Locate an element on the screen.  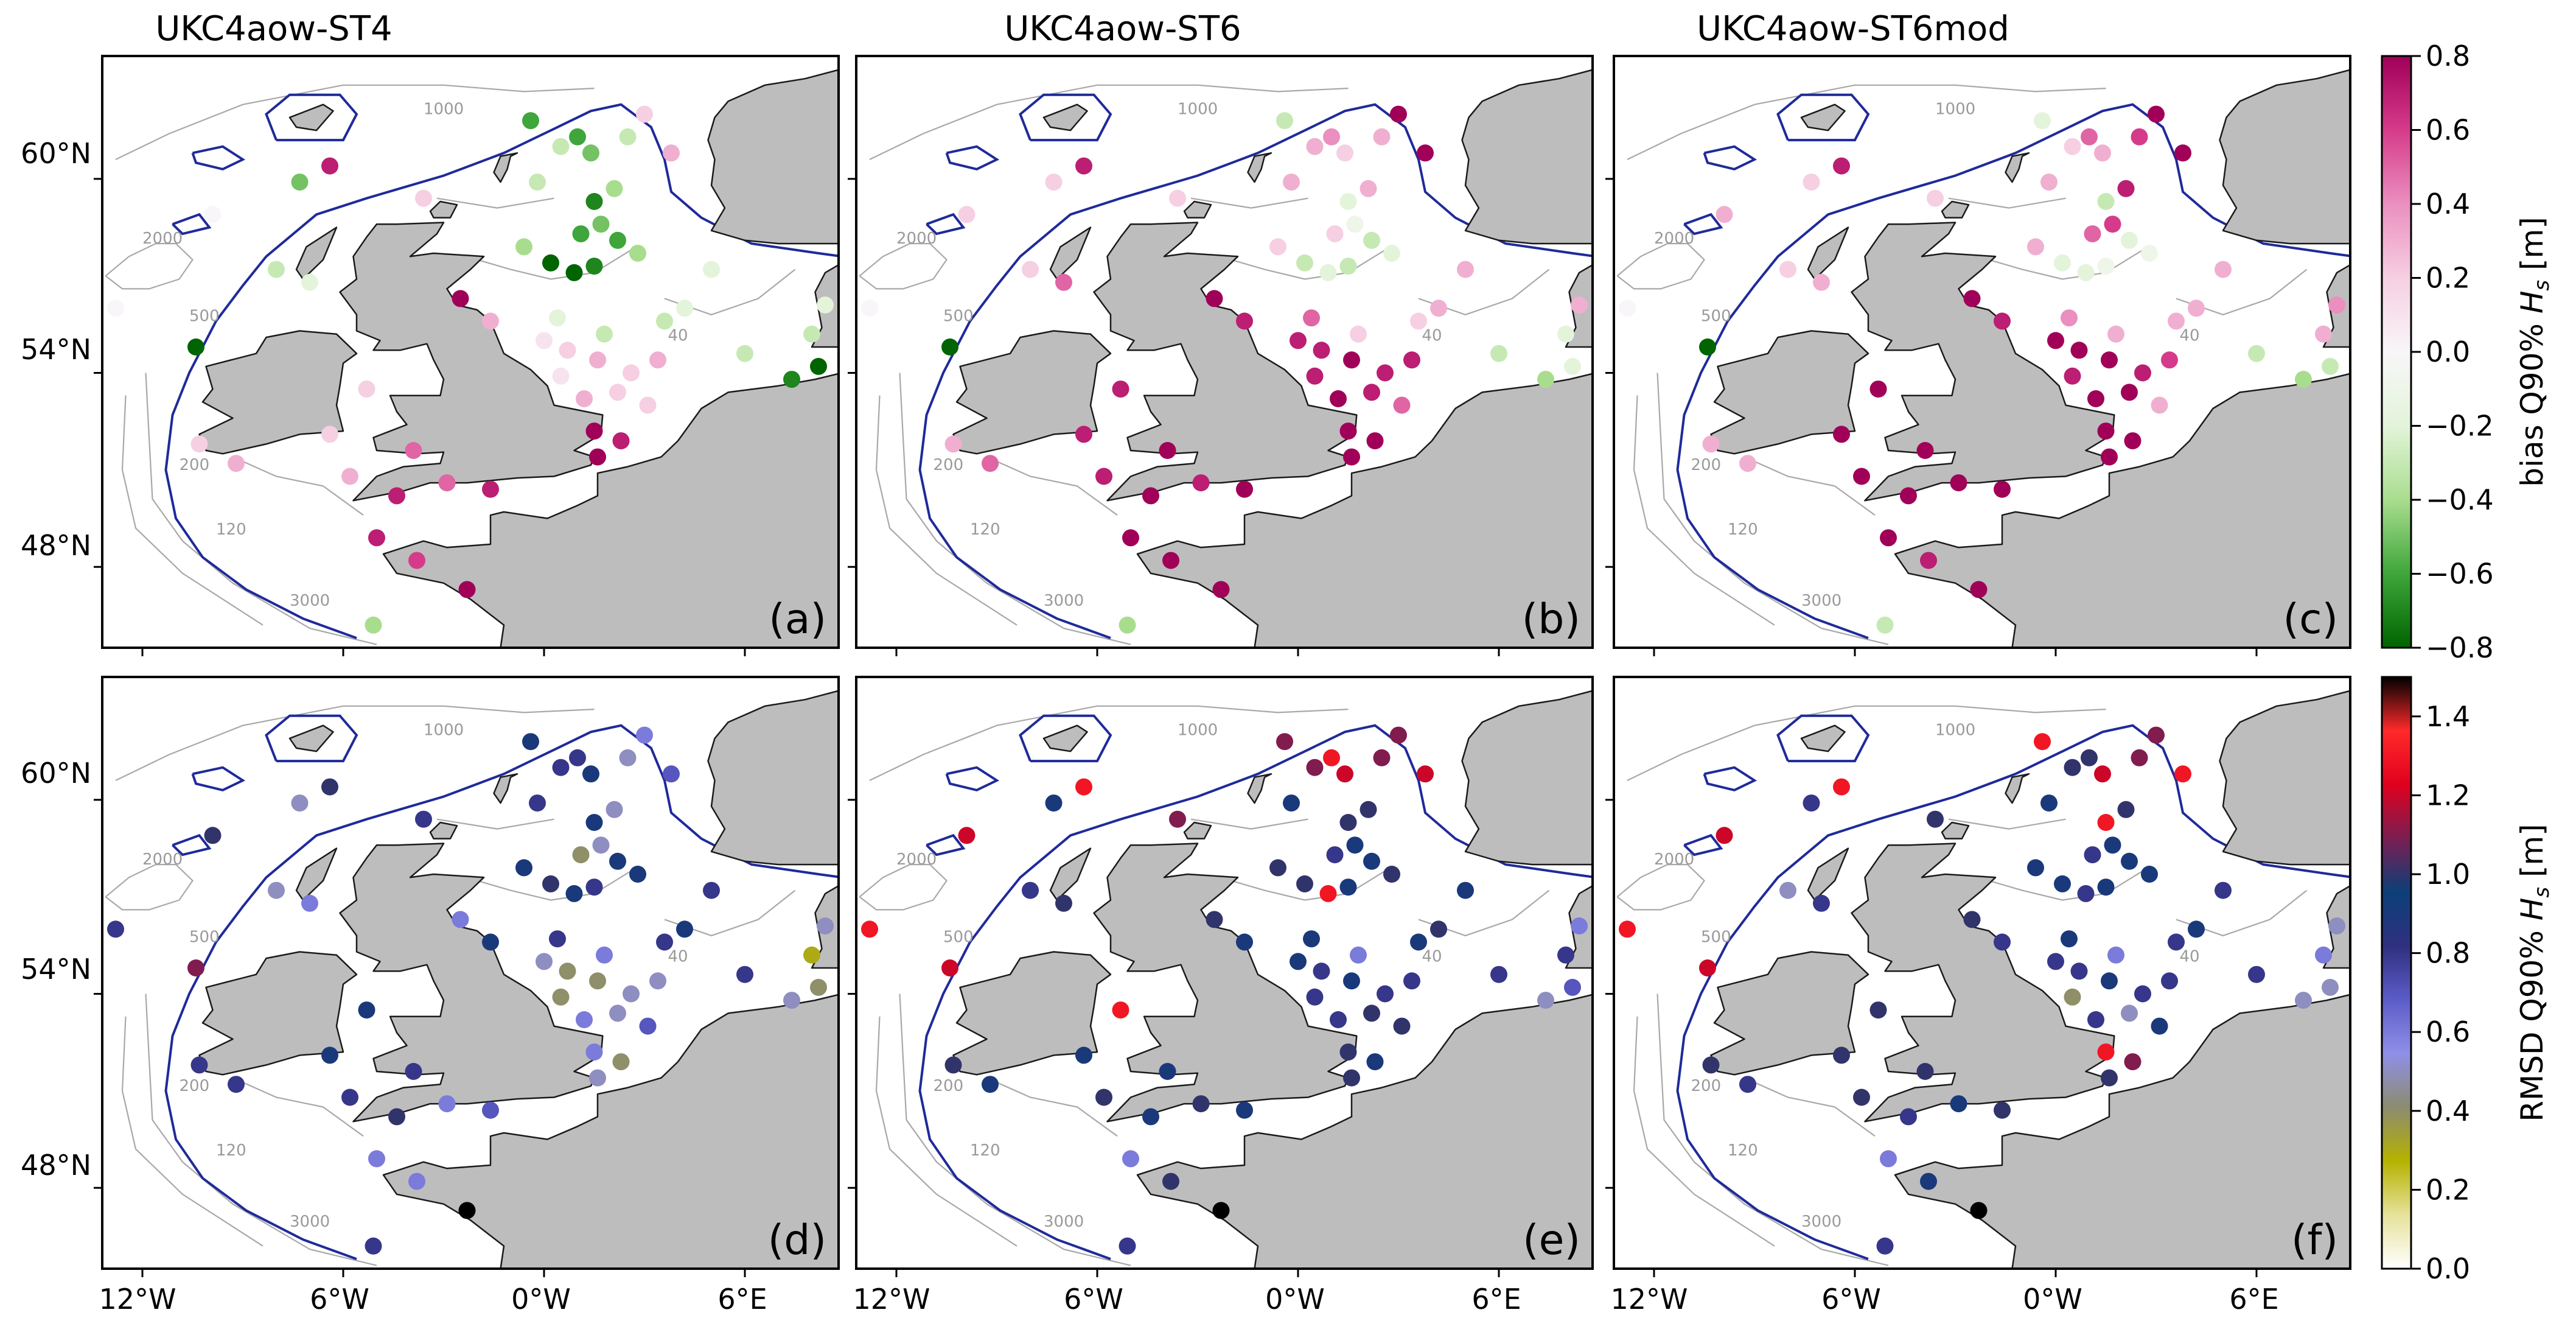
panel-ticks is located at coordinates (1931, 417).